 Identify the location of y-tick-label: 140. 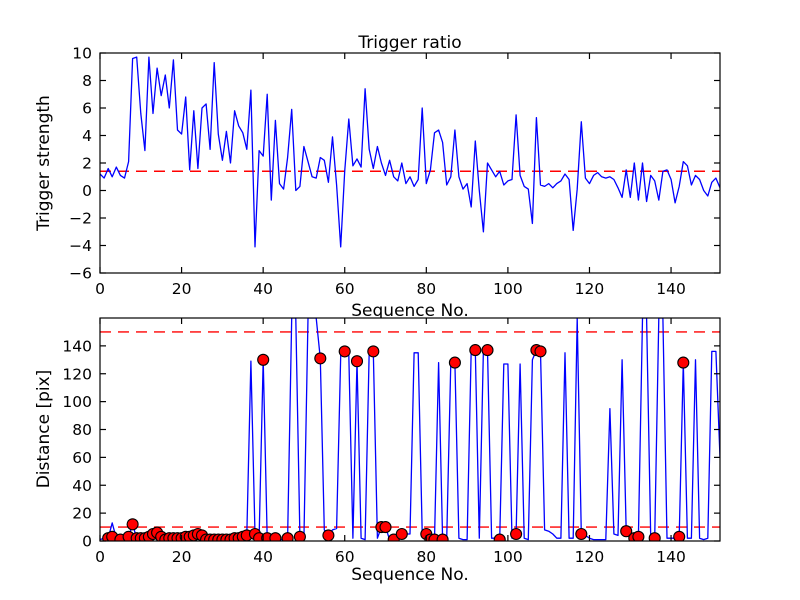
(77, 346).